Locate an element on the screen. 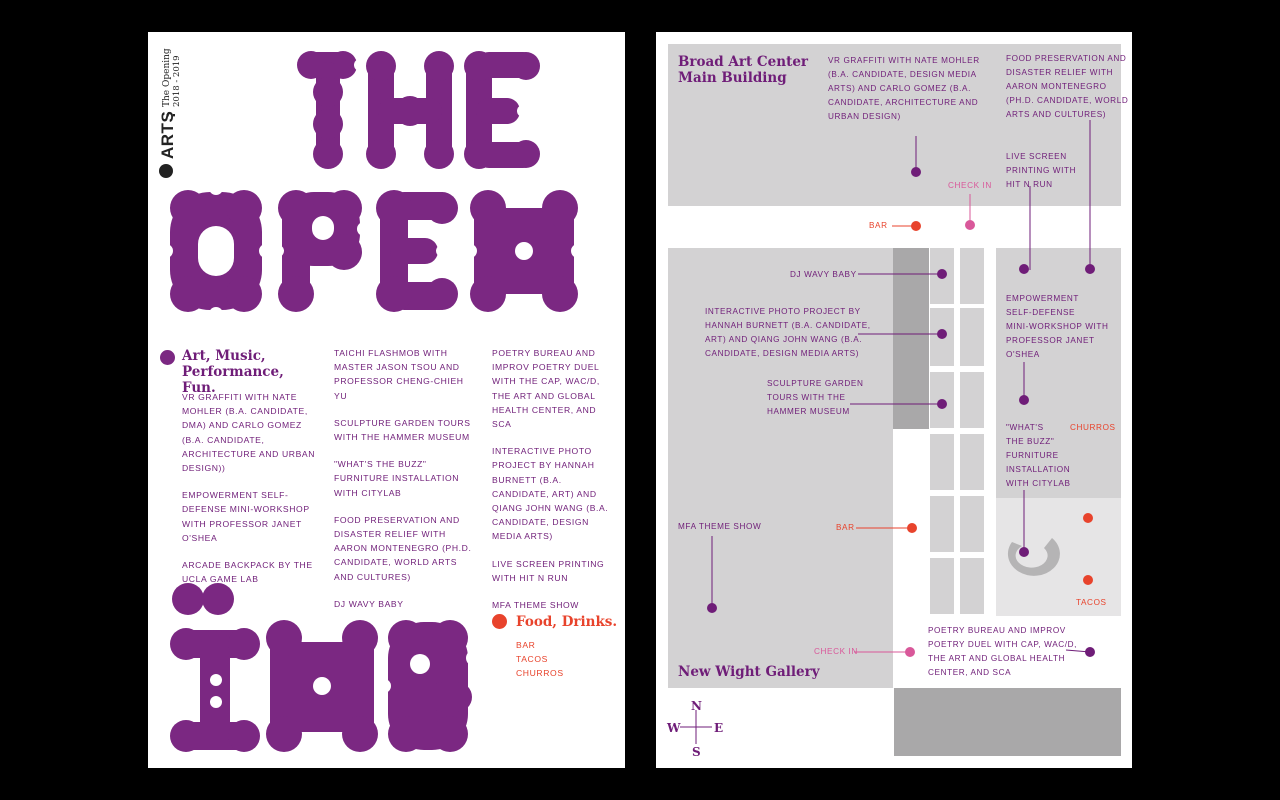  list-item: LIVE SCREEN PRINTING WITH HIT N RUN is located at coordinates (548, 570).